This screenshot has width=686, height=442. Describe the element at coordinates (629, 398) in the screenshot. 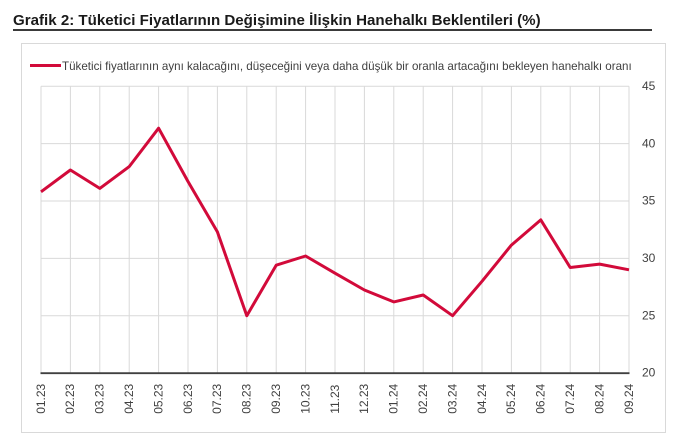

I see `svg-text: 09.24` at that location.